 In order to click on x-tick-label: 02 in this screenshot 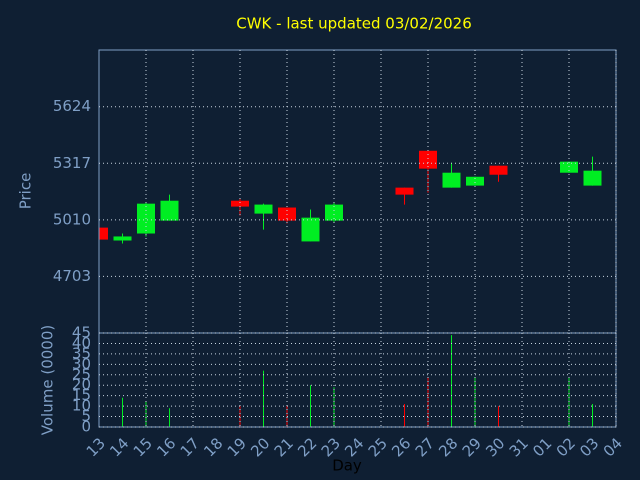, I will do `click(566, 447)`.